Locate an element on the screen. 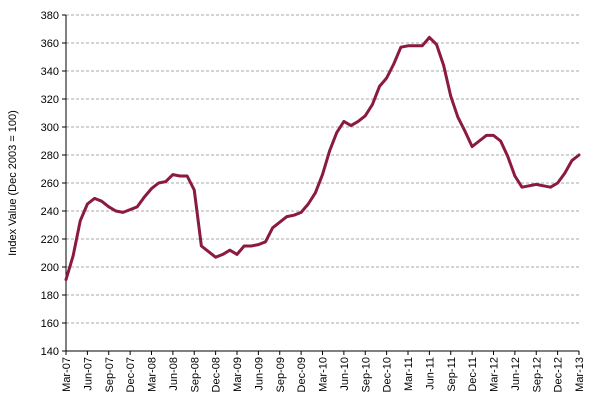 The image size is (598, 412). x-tick-label: Sep-09 is located at coordinates (281, 374).